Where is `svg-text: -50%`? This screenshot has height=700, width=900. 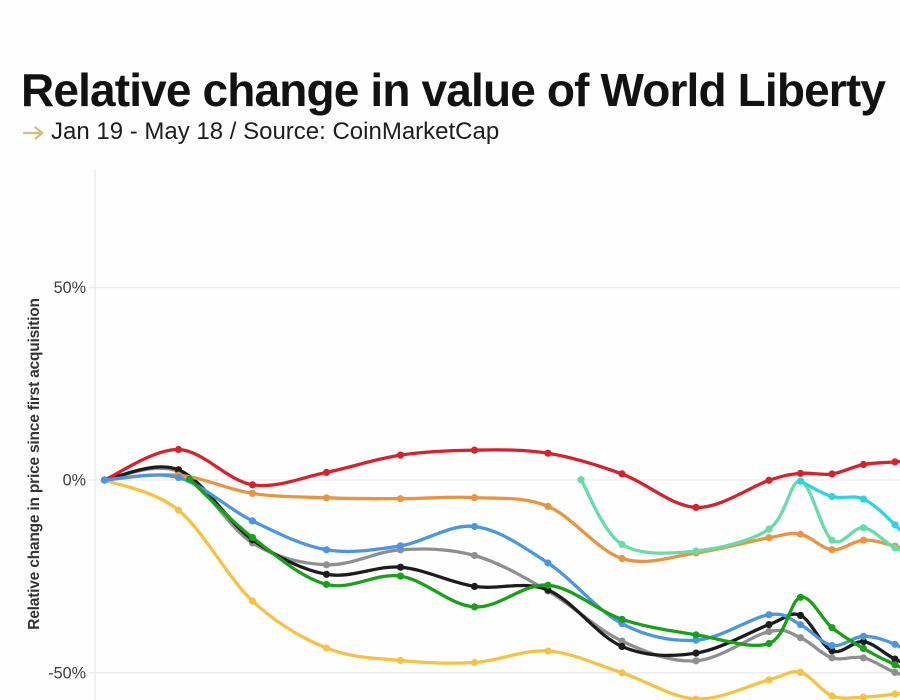
svg-text: -50% is located at coordinates (67, 673).